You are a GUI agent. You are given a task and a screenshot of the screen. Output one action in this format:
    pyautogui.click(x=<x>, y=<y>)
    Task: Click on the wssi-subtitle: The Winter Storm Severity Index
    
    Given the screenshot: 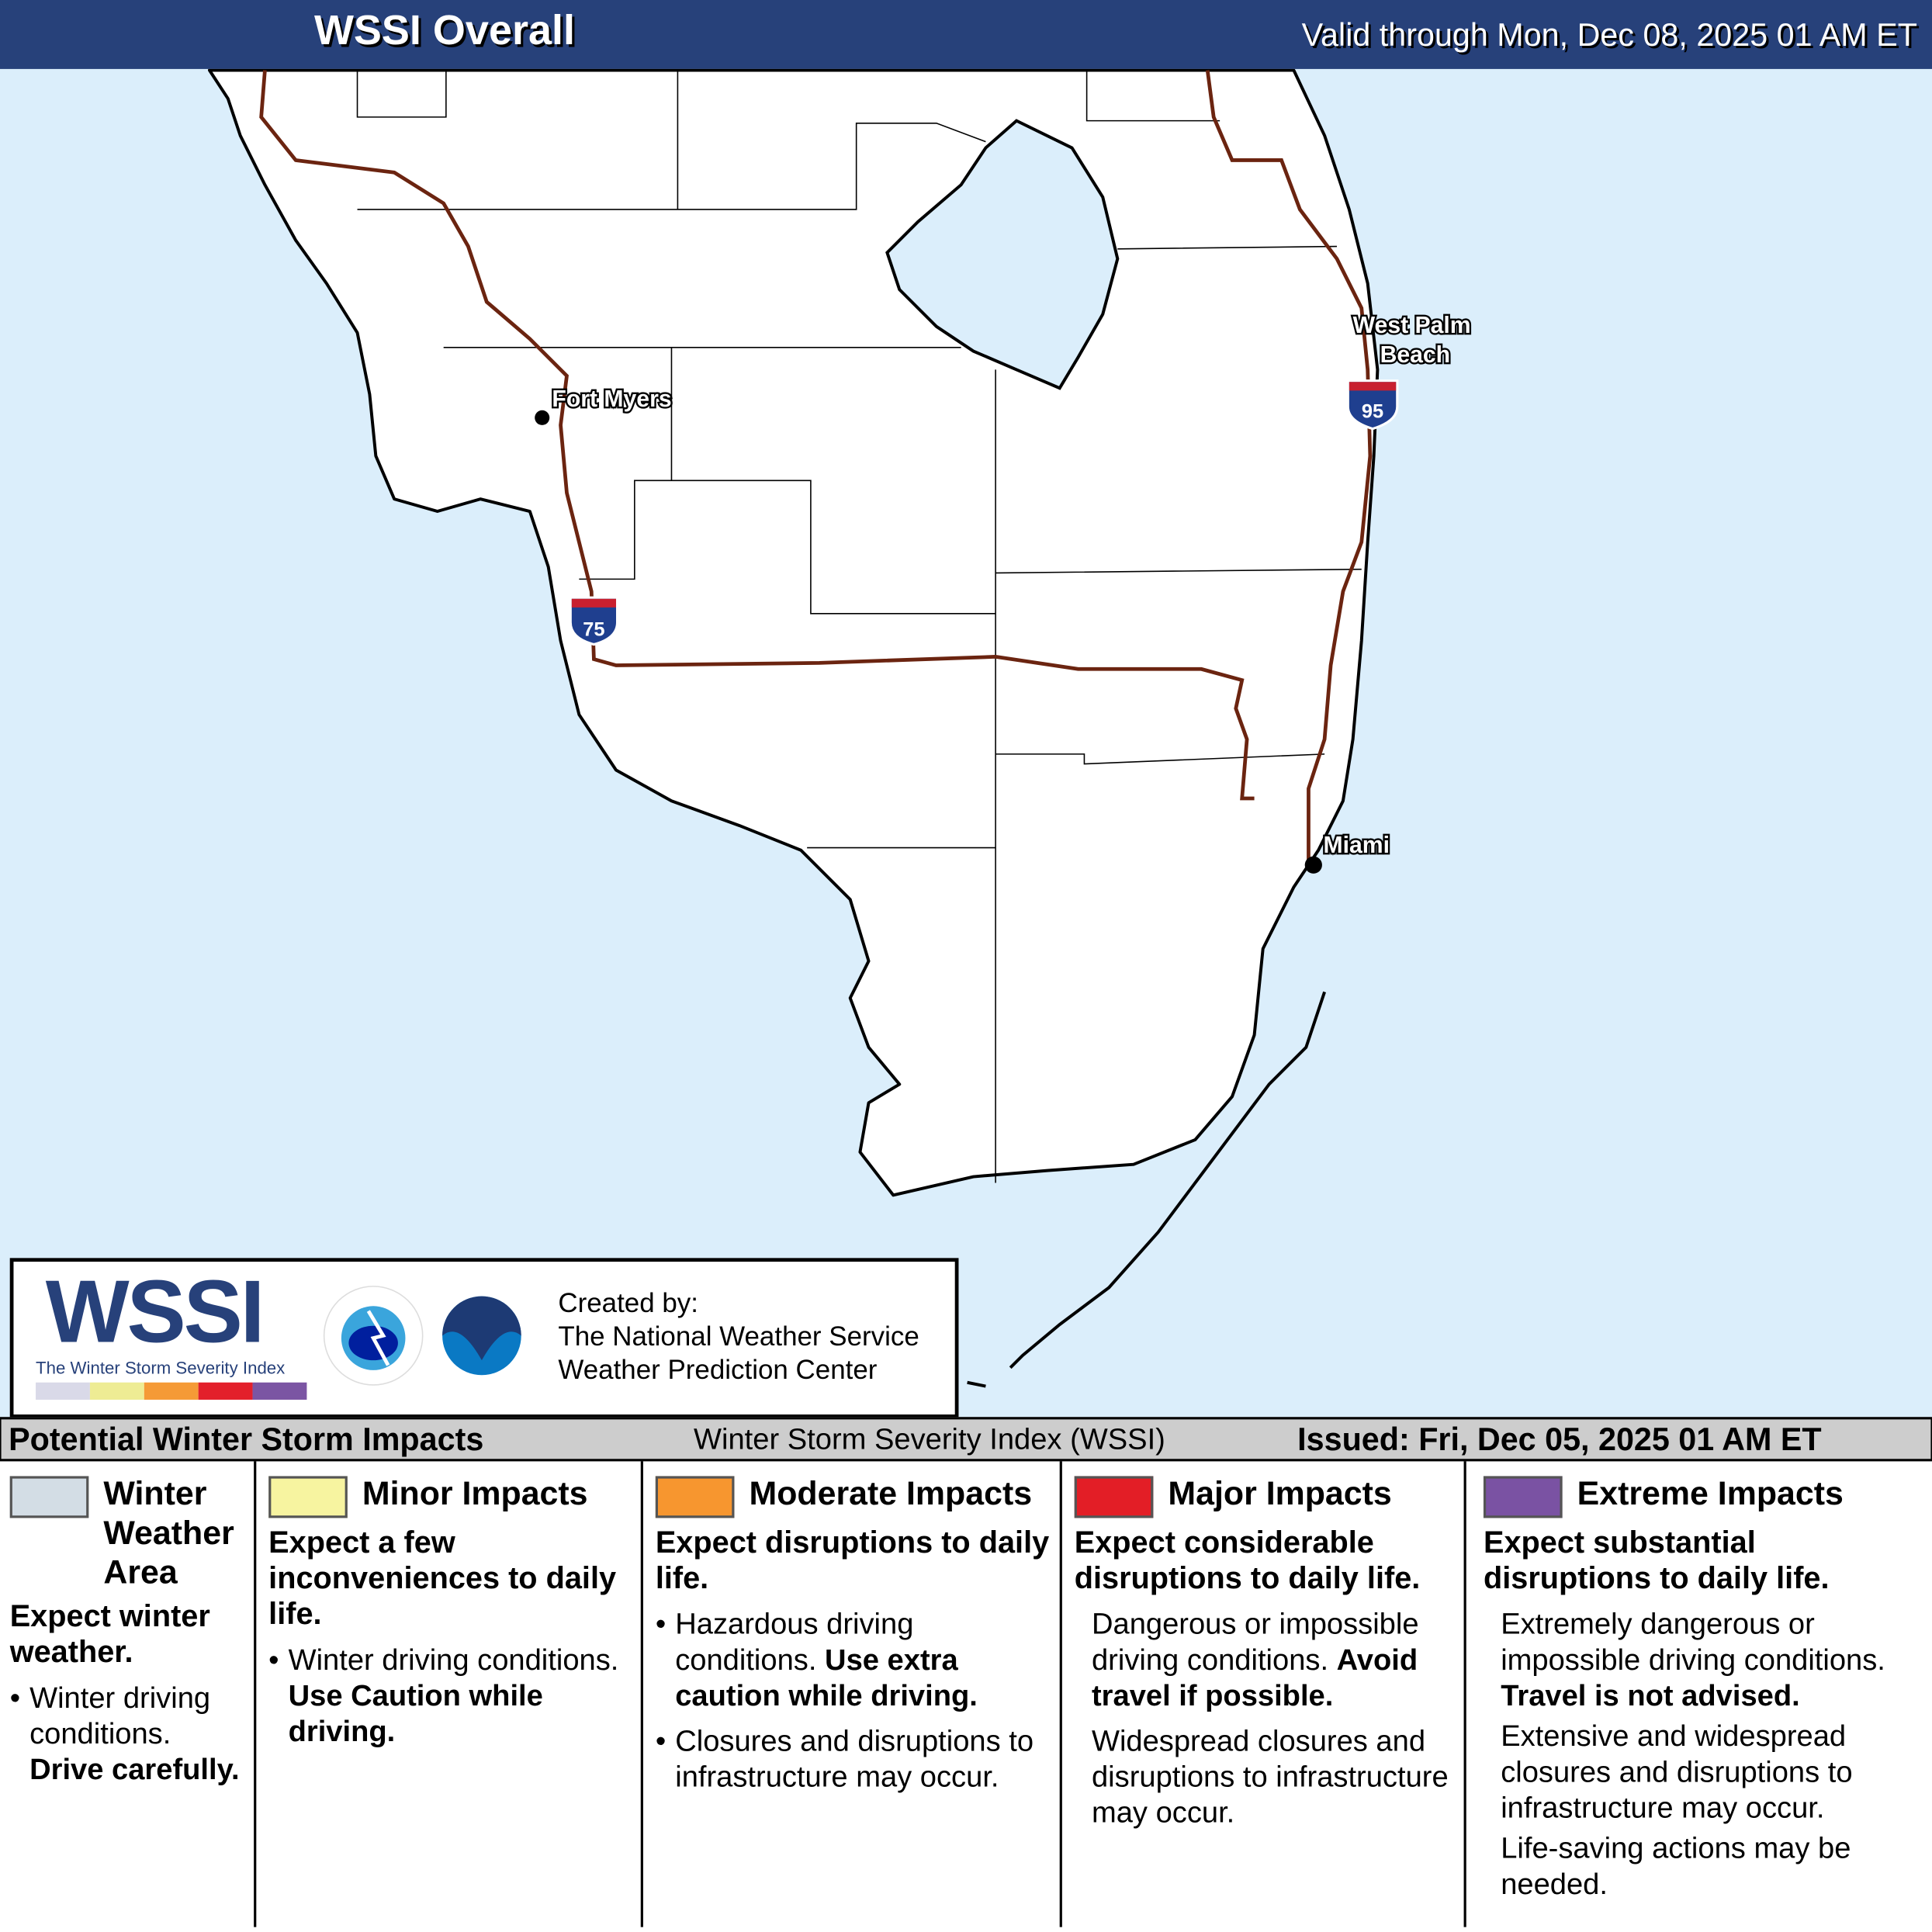 What is the action you would take?
    pyautogui.click(x=161, y=1367)
    